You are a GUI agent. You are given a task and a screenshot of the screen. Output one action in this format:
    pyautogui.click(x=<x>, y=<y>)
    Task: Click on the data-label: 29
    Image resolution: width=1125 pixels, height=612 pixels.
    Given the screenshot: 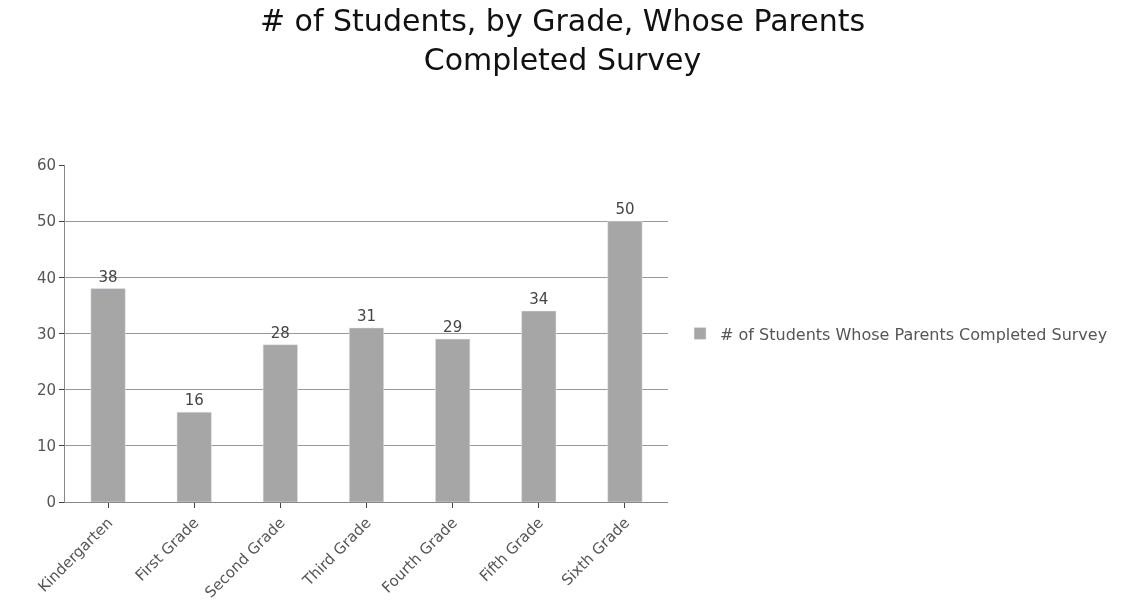 What is the action you would take?
    pyautogui.click(x=453, y=327)
    